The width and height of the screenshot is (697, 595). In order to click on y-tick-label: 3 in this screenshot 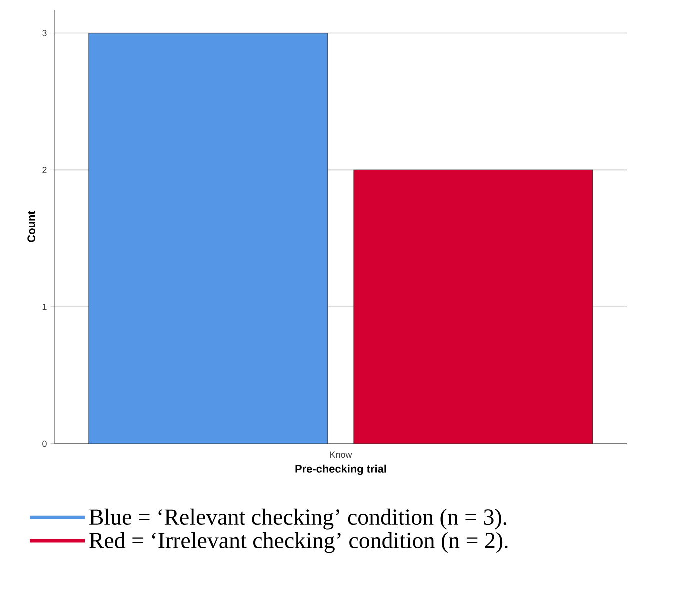, I will do `click(44, 33)`.